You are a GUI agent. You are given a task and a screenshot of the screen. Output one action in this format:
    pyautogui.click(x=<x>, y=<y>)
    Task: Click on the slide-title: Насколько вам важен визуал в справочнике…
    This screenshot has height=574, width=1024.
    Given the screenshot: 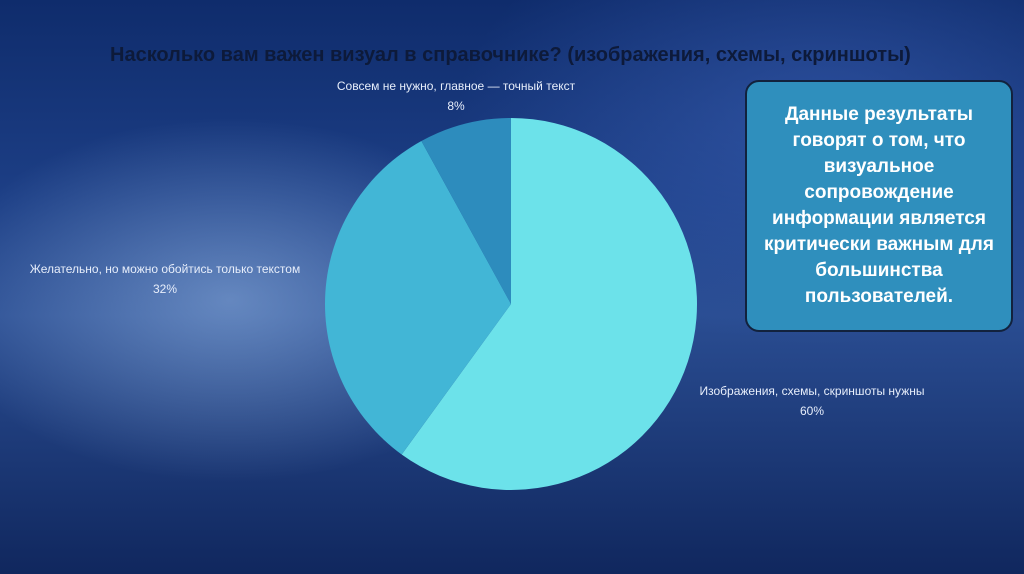 What is the action you would take?
    pyautogui.click(x=510, y=55)
    